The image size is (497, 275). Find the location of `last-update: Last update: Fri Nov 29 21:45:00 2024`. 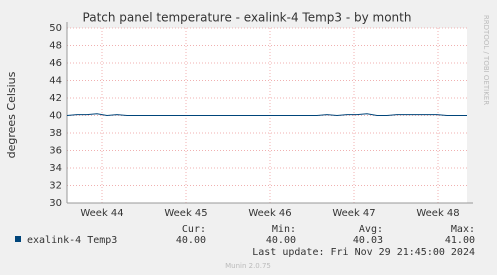

last-update: Last update: Fri Nov 29 21:45:00 2024 is located at coordinates (363, 252).